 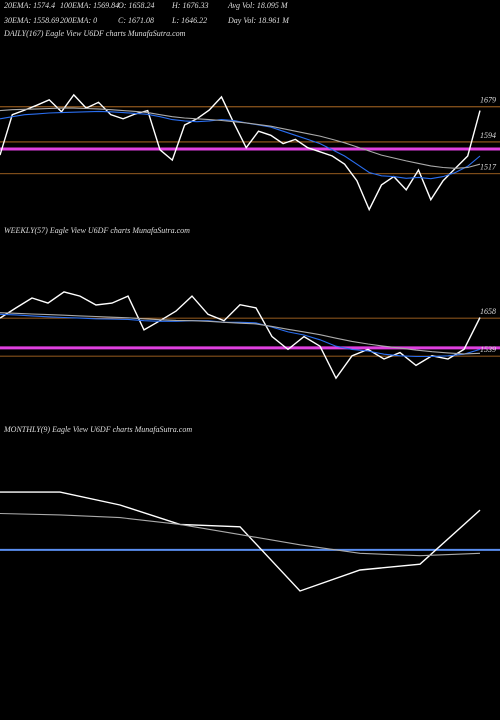 I want to click on level-label: 1517, so click(x=488, y=167).